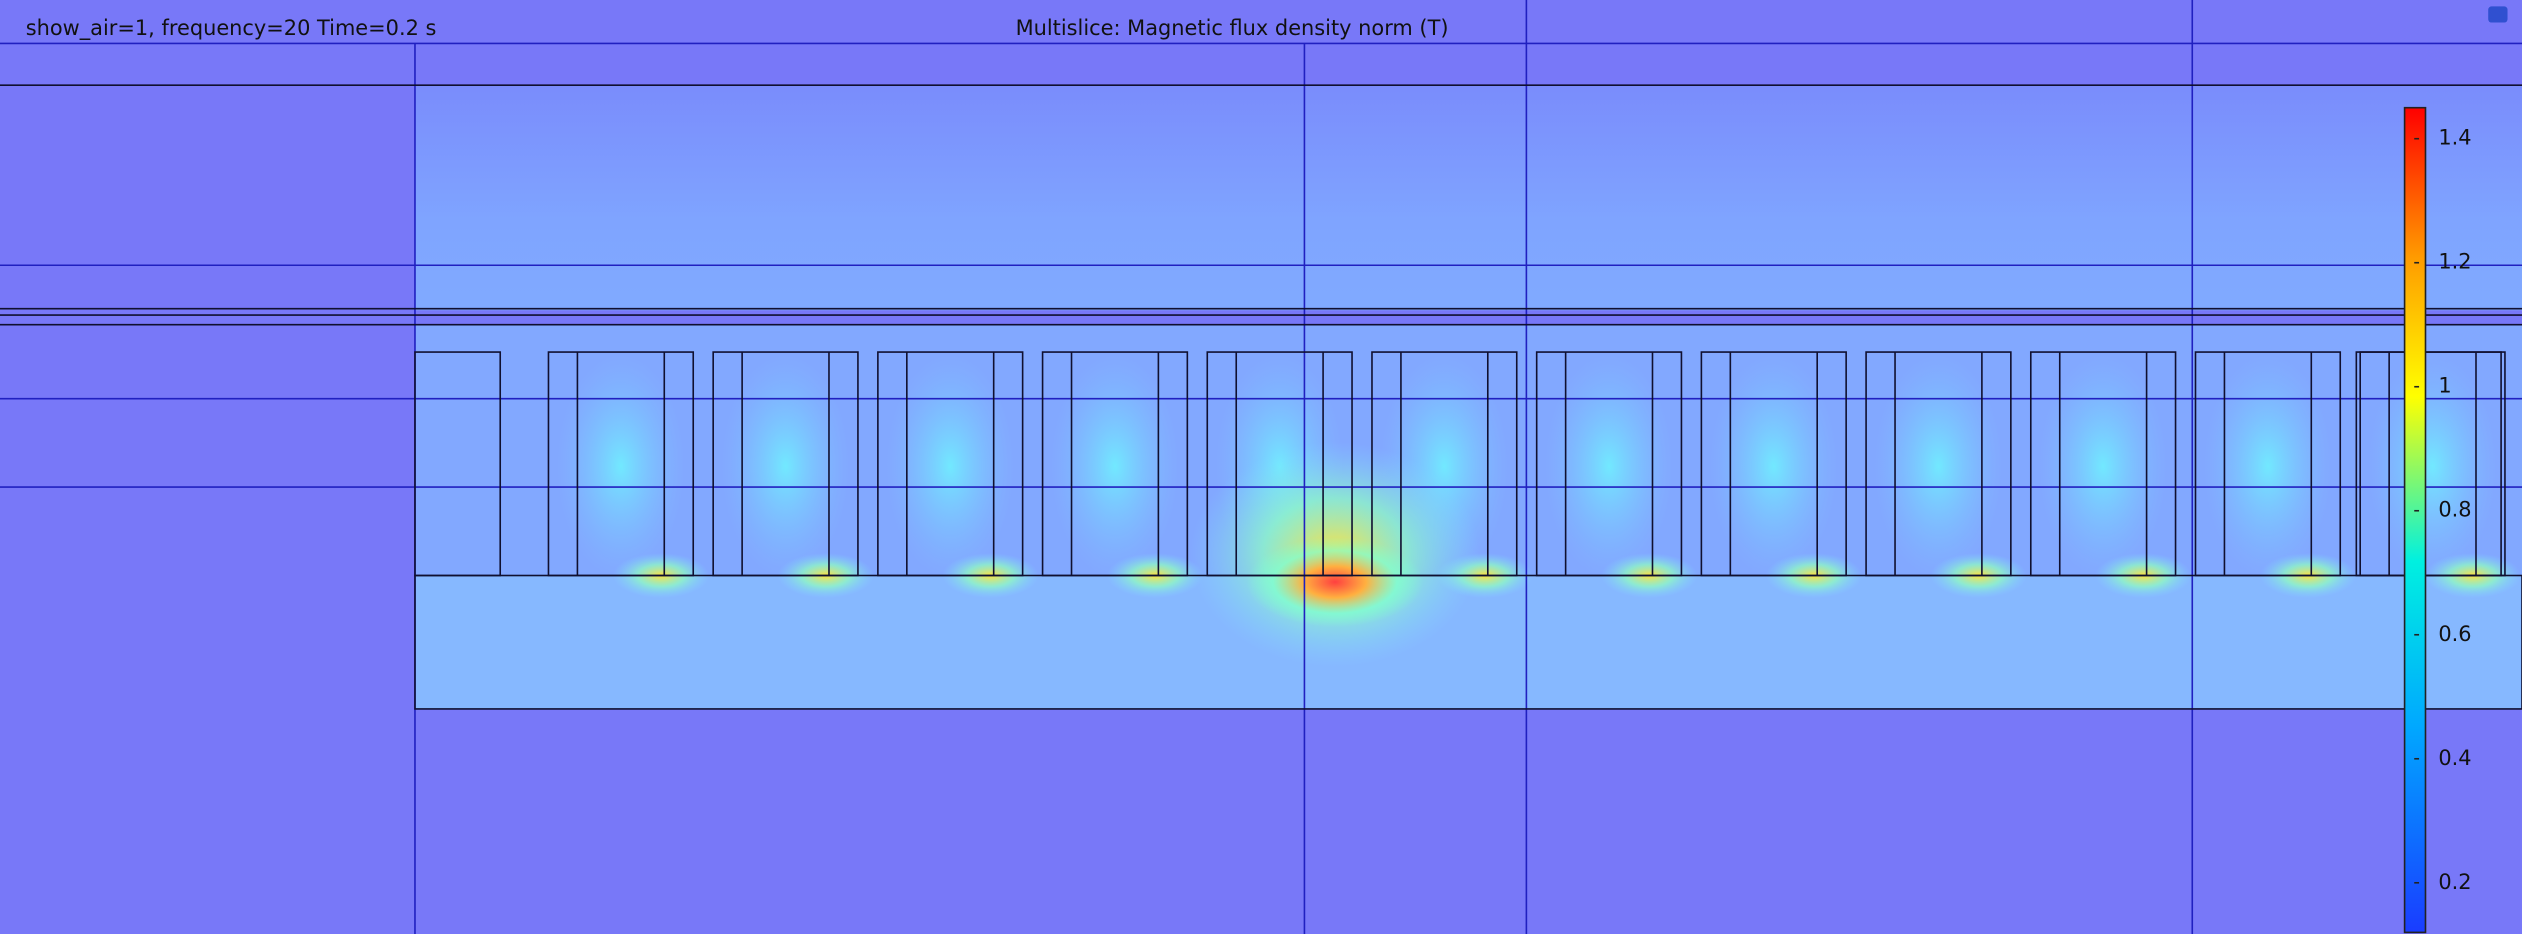 The height and width of the screenshot is (934, 2522). What do you see at coordinates (2415, 520) in the screenshot?
I see `colorbar` at bounding box center [2415, 520].